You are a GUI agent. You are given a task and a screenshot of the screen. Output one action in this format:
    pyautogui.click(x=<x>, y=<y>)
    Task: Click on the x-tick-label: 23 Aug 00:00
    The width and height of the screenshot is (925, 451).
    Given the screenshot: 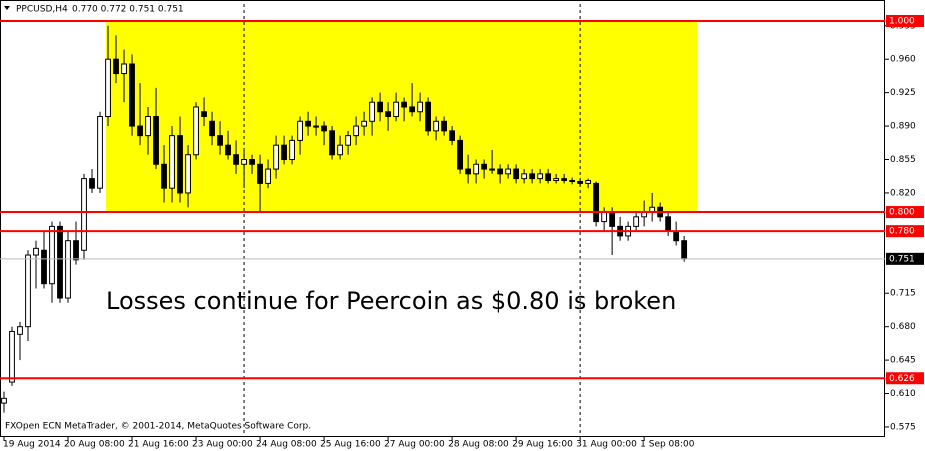 What is the action you would take?
    pyautogui.click(x=222, y=445)
    